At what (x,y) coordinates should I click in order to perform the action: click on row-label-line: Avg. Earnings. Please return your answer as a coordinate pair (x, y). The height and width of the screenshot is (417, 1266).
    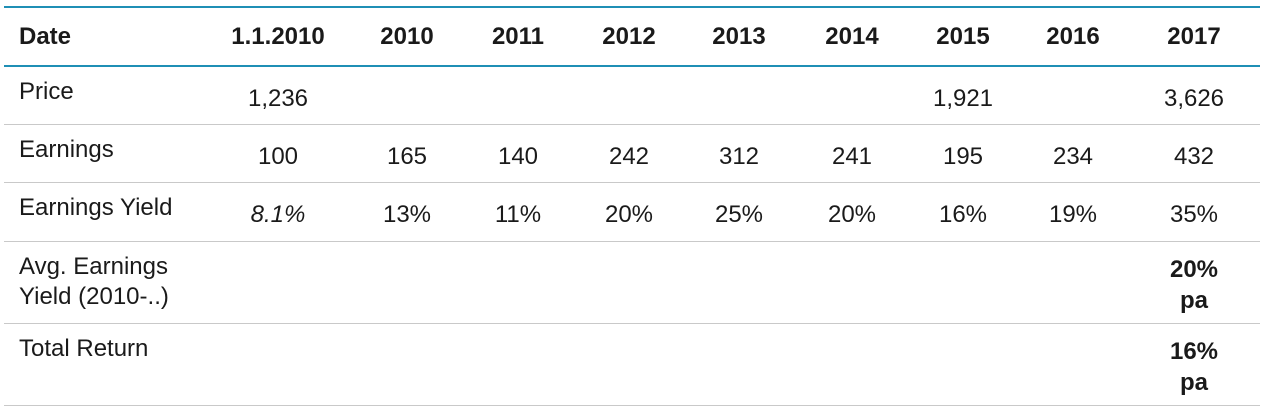
    Looking at the image, I should click on (93, 266).